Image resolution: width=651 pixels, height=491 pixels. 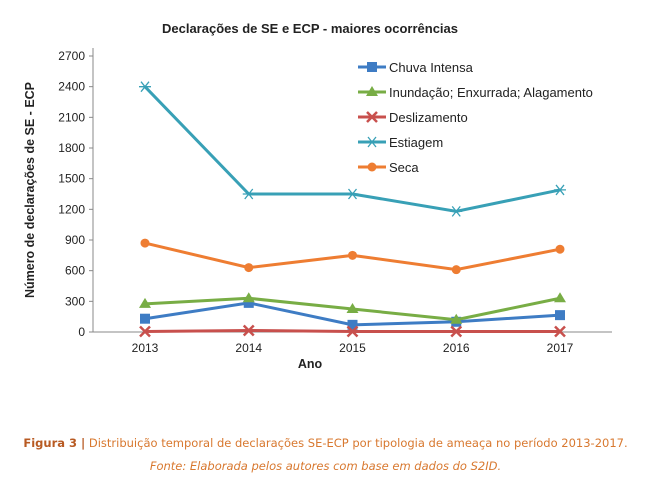 What do you see at coordinates (388, 167) in the screenshot?
I see `legend-item: Seca` at bounding box center [388, 167].